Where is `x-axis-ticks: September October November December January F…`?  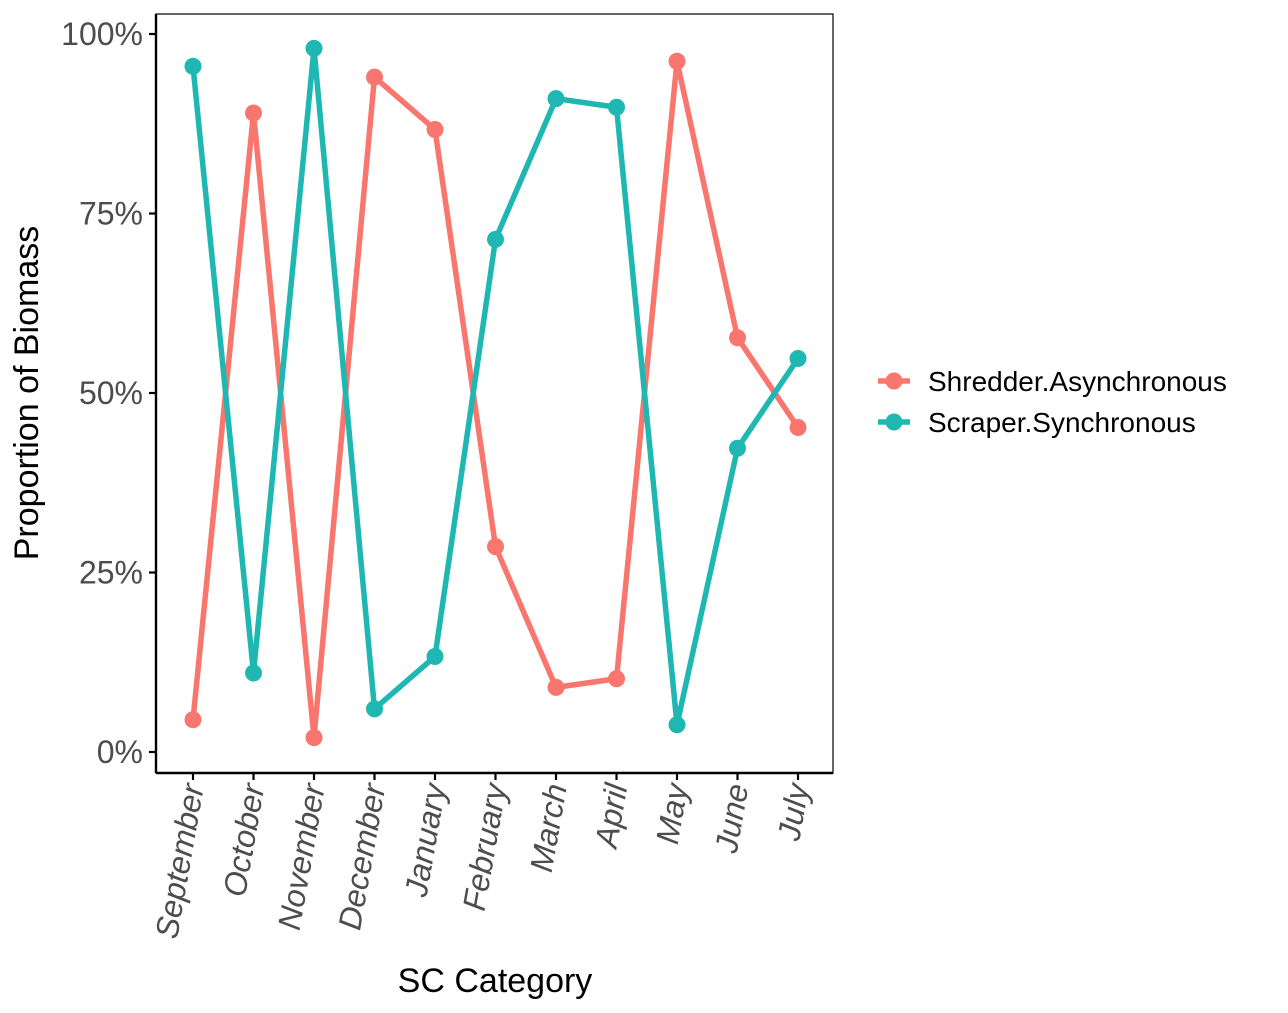
x-axis-ticks: September October November December January F… is located at coordinates (482, 857).